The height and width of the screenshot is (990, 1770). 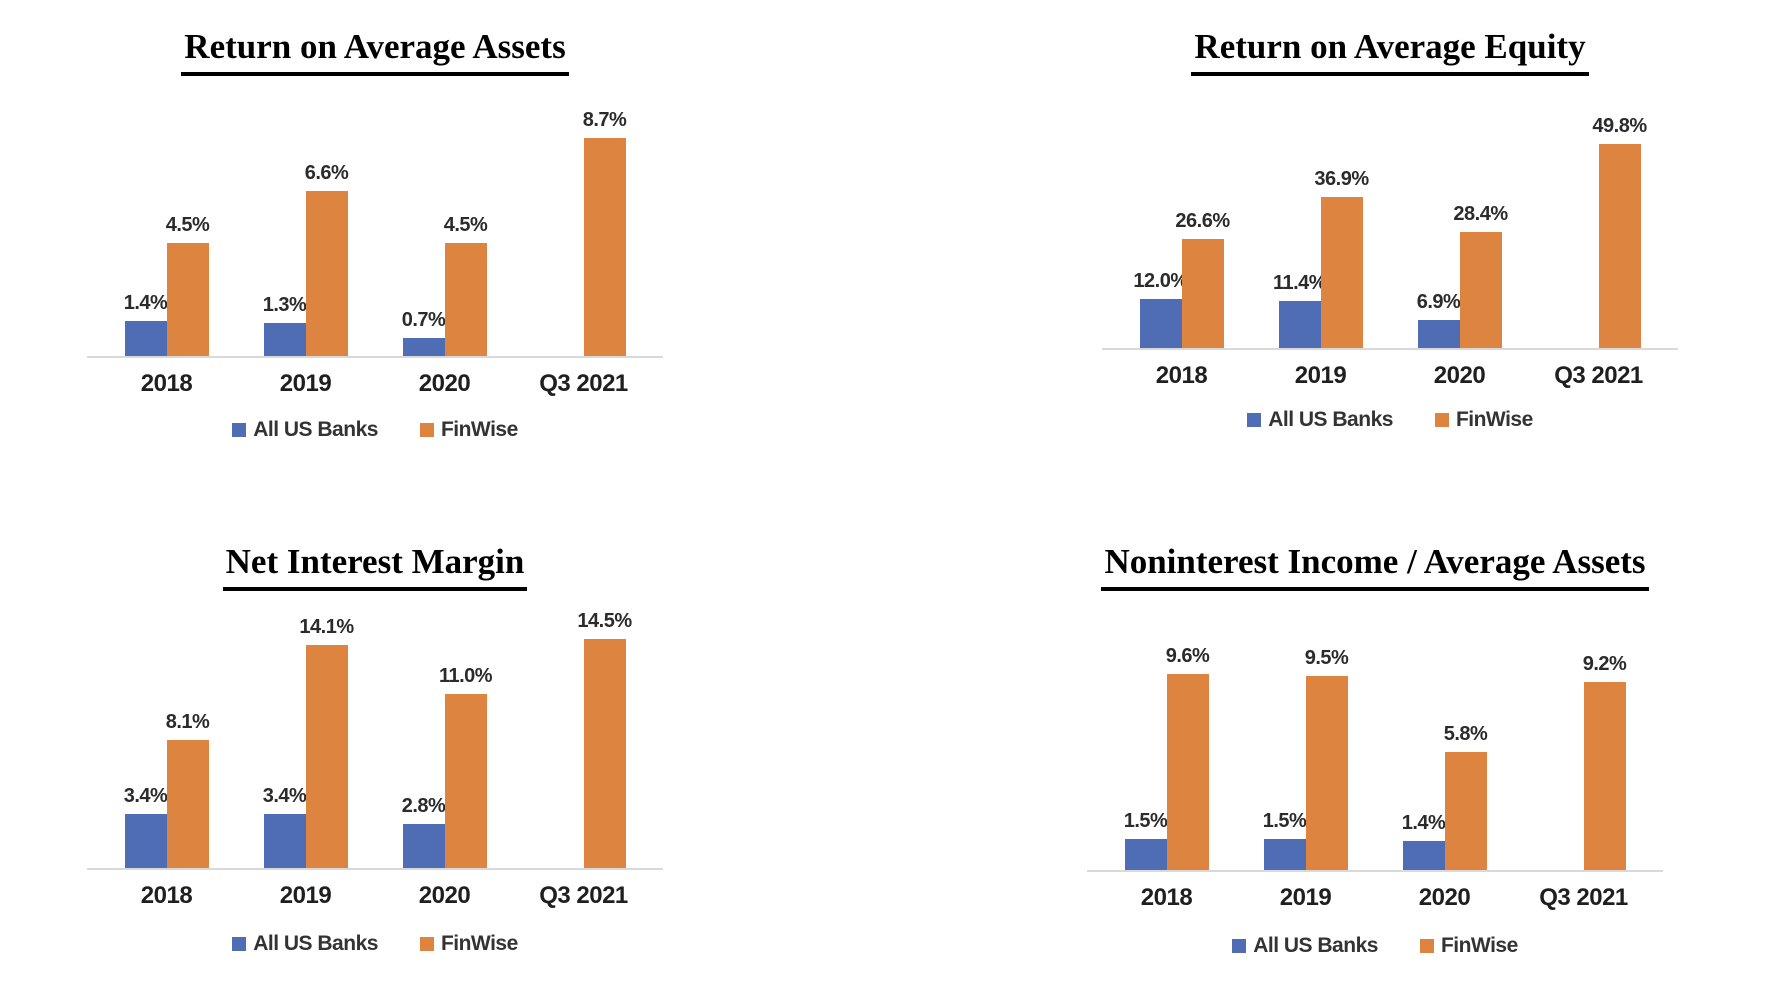 I want to click on bar-group-q3-2021: 14.5%, so click(x=587, y=739).